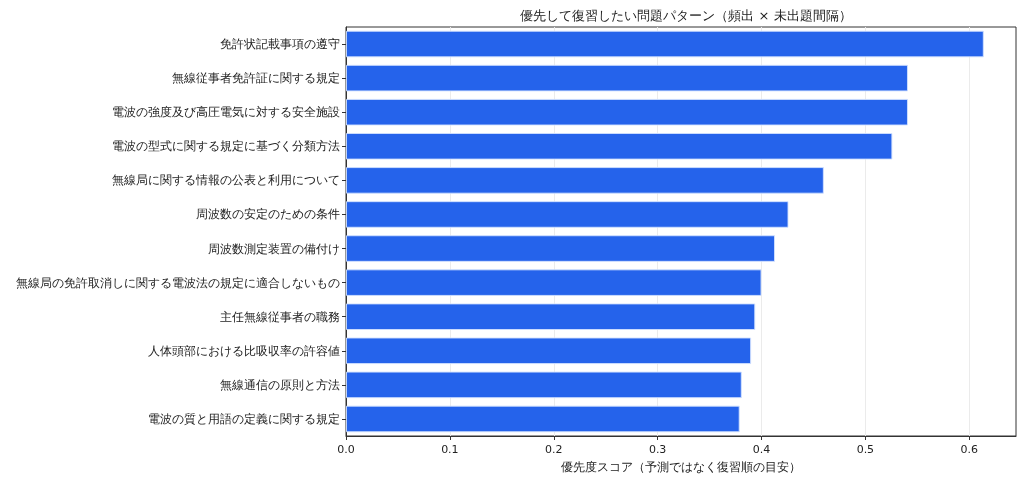 This screenshot has height=481, width=1024. What do you see at coordinates (274, 248) in the screenshot?
I see `y-tick-label: 周波数測定装置の備付け` at bounding box center [274, 248].